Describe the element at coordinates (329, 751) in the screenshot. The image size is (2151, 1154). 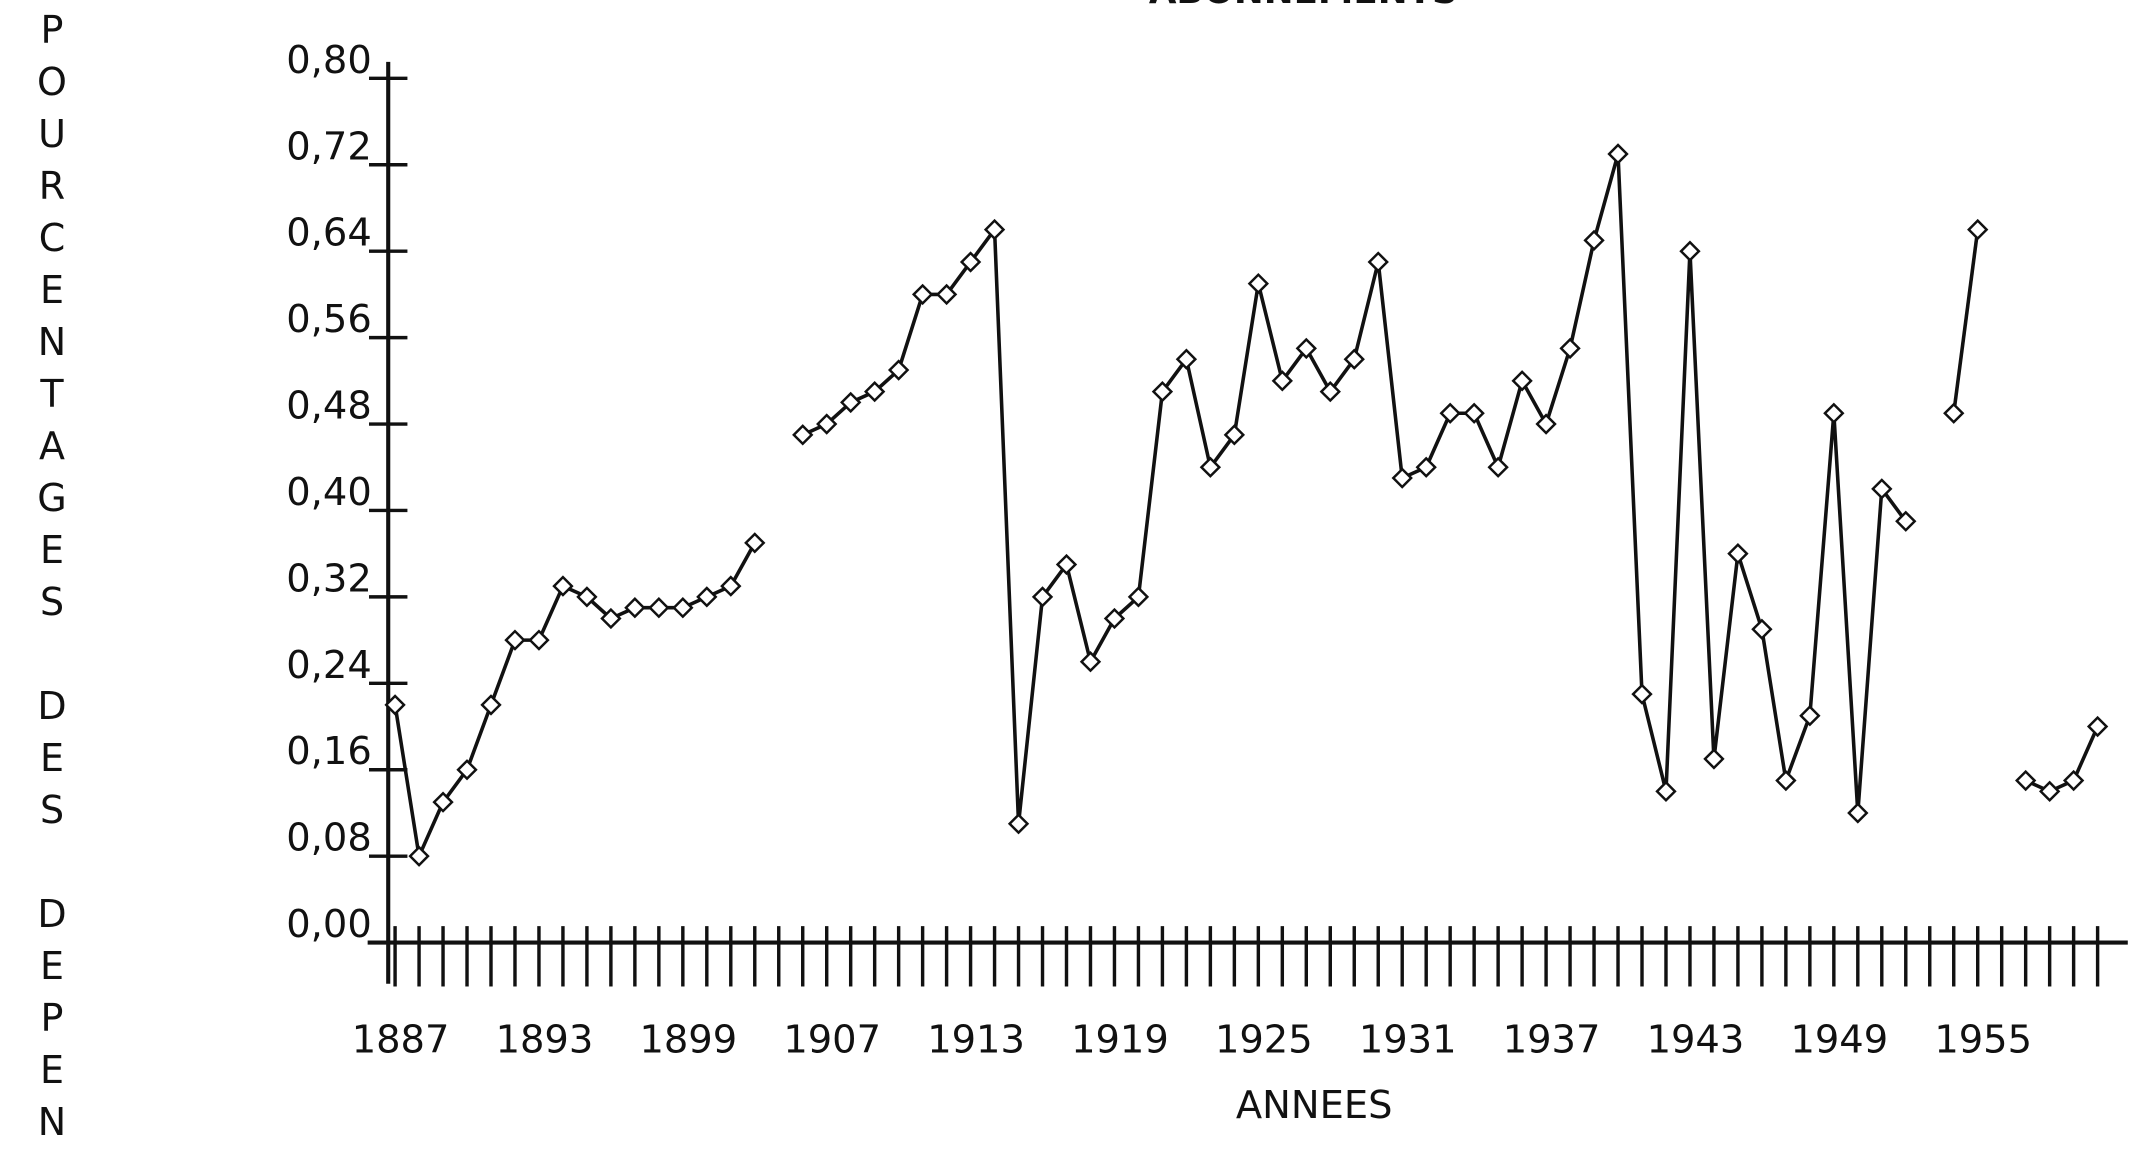
I see `y-tick-label: 0,16` at that location.